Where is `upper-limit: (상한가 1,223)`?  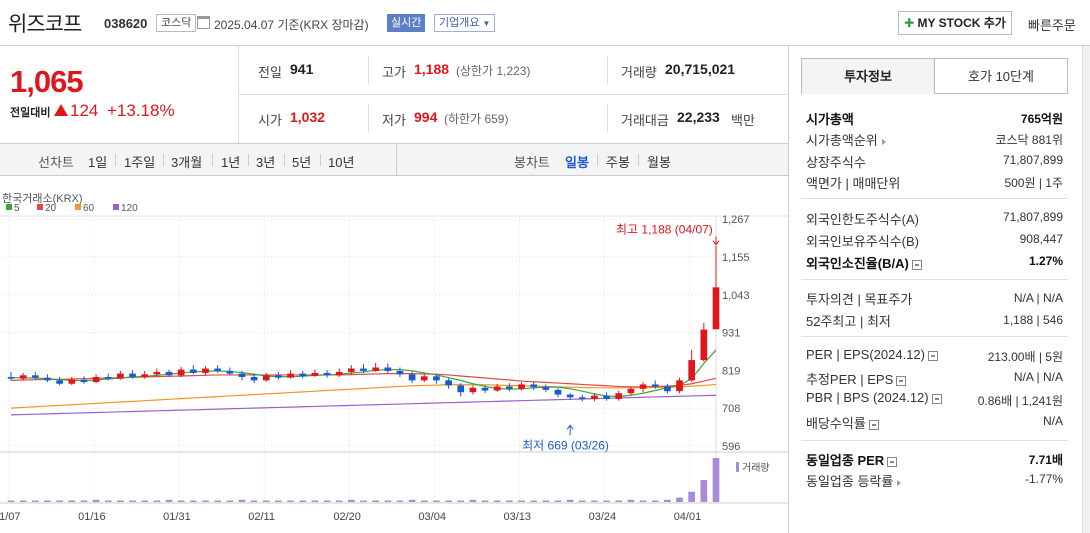 upper-limit: (상한가 1,223) is located at coordinates (493, 71).